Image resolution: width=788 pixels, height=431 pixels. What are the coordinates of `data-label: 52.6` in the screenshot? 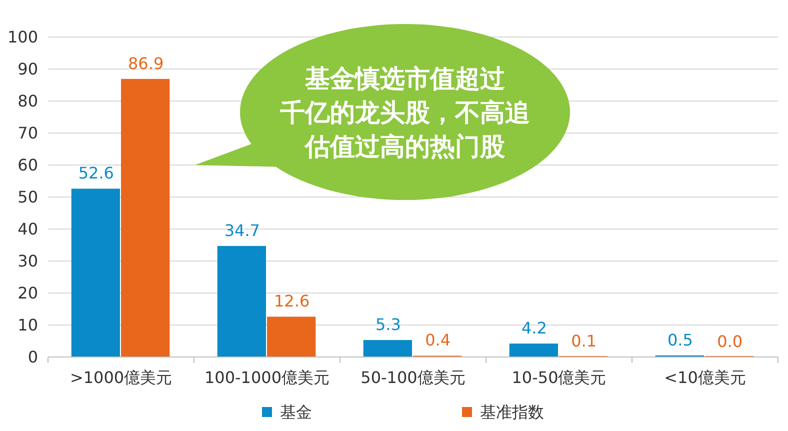 It's located at (96, 173).